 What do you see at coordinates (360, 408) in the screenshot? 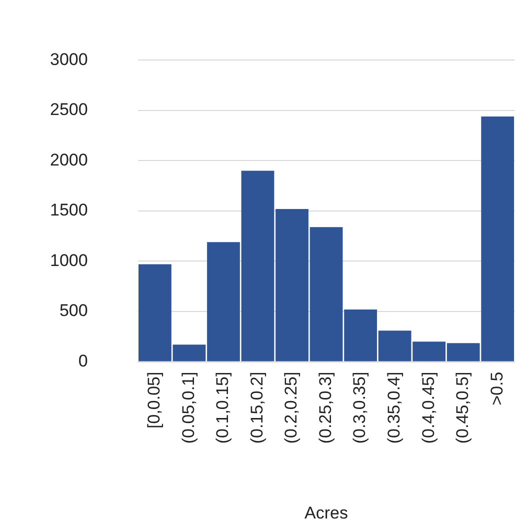
I see `x-tick-label: (0.3,0.35]` at bounding box center [360, 408].